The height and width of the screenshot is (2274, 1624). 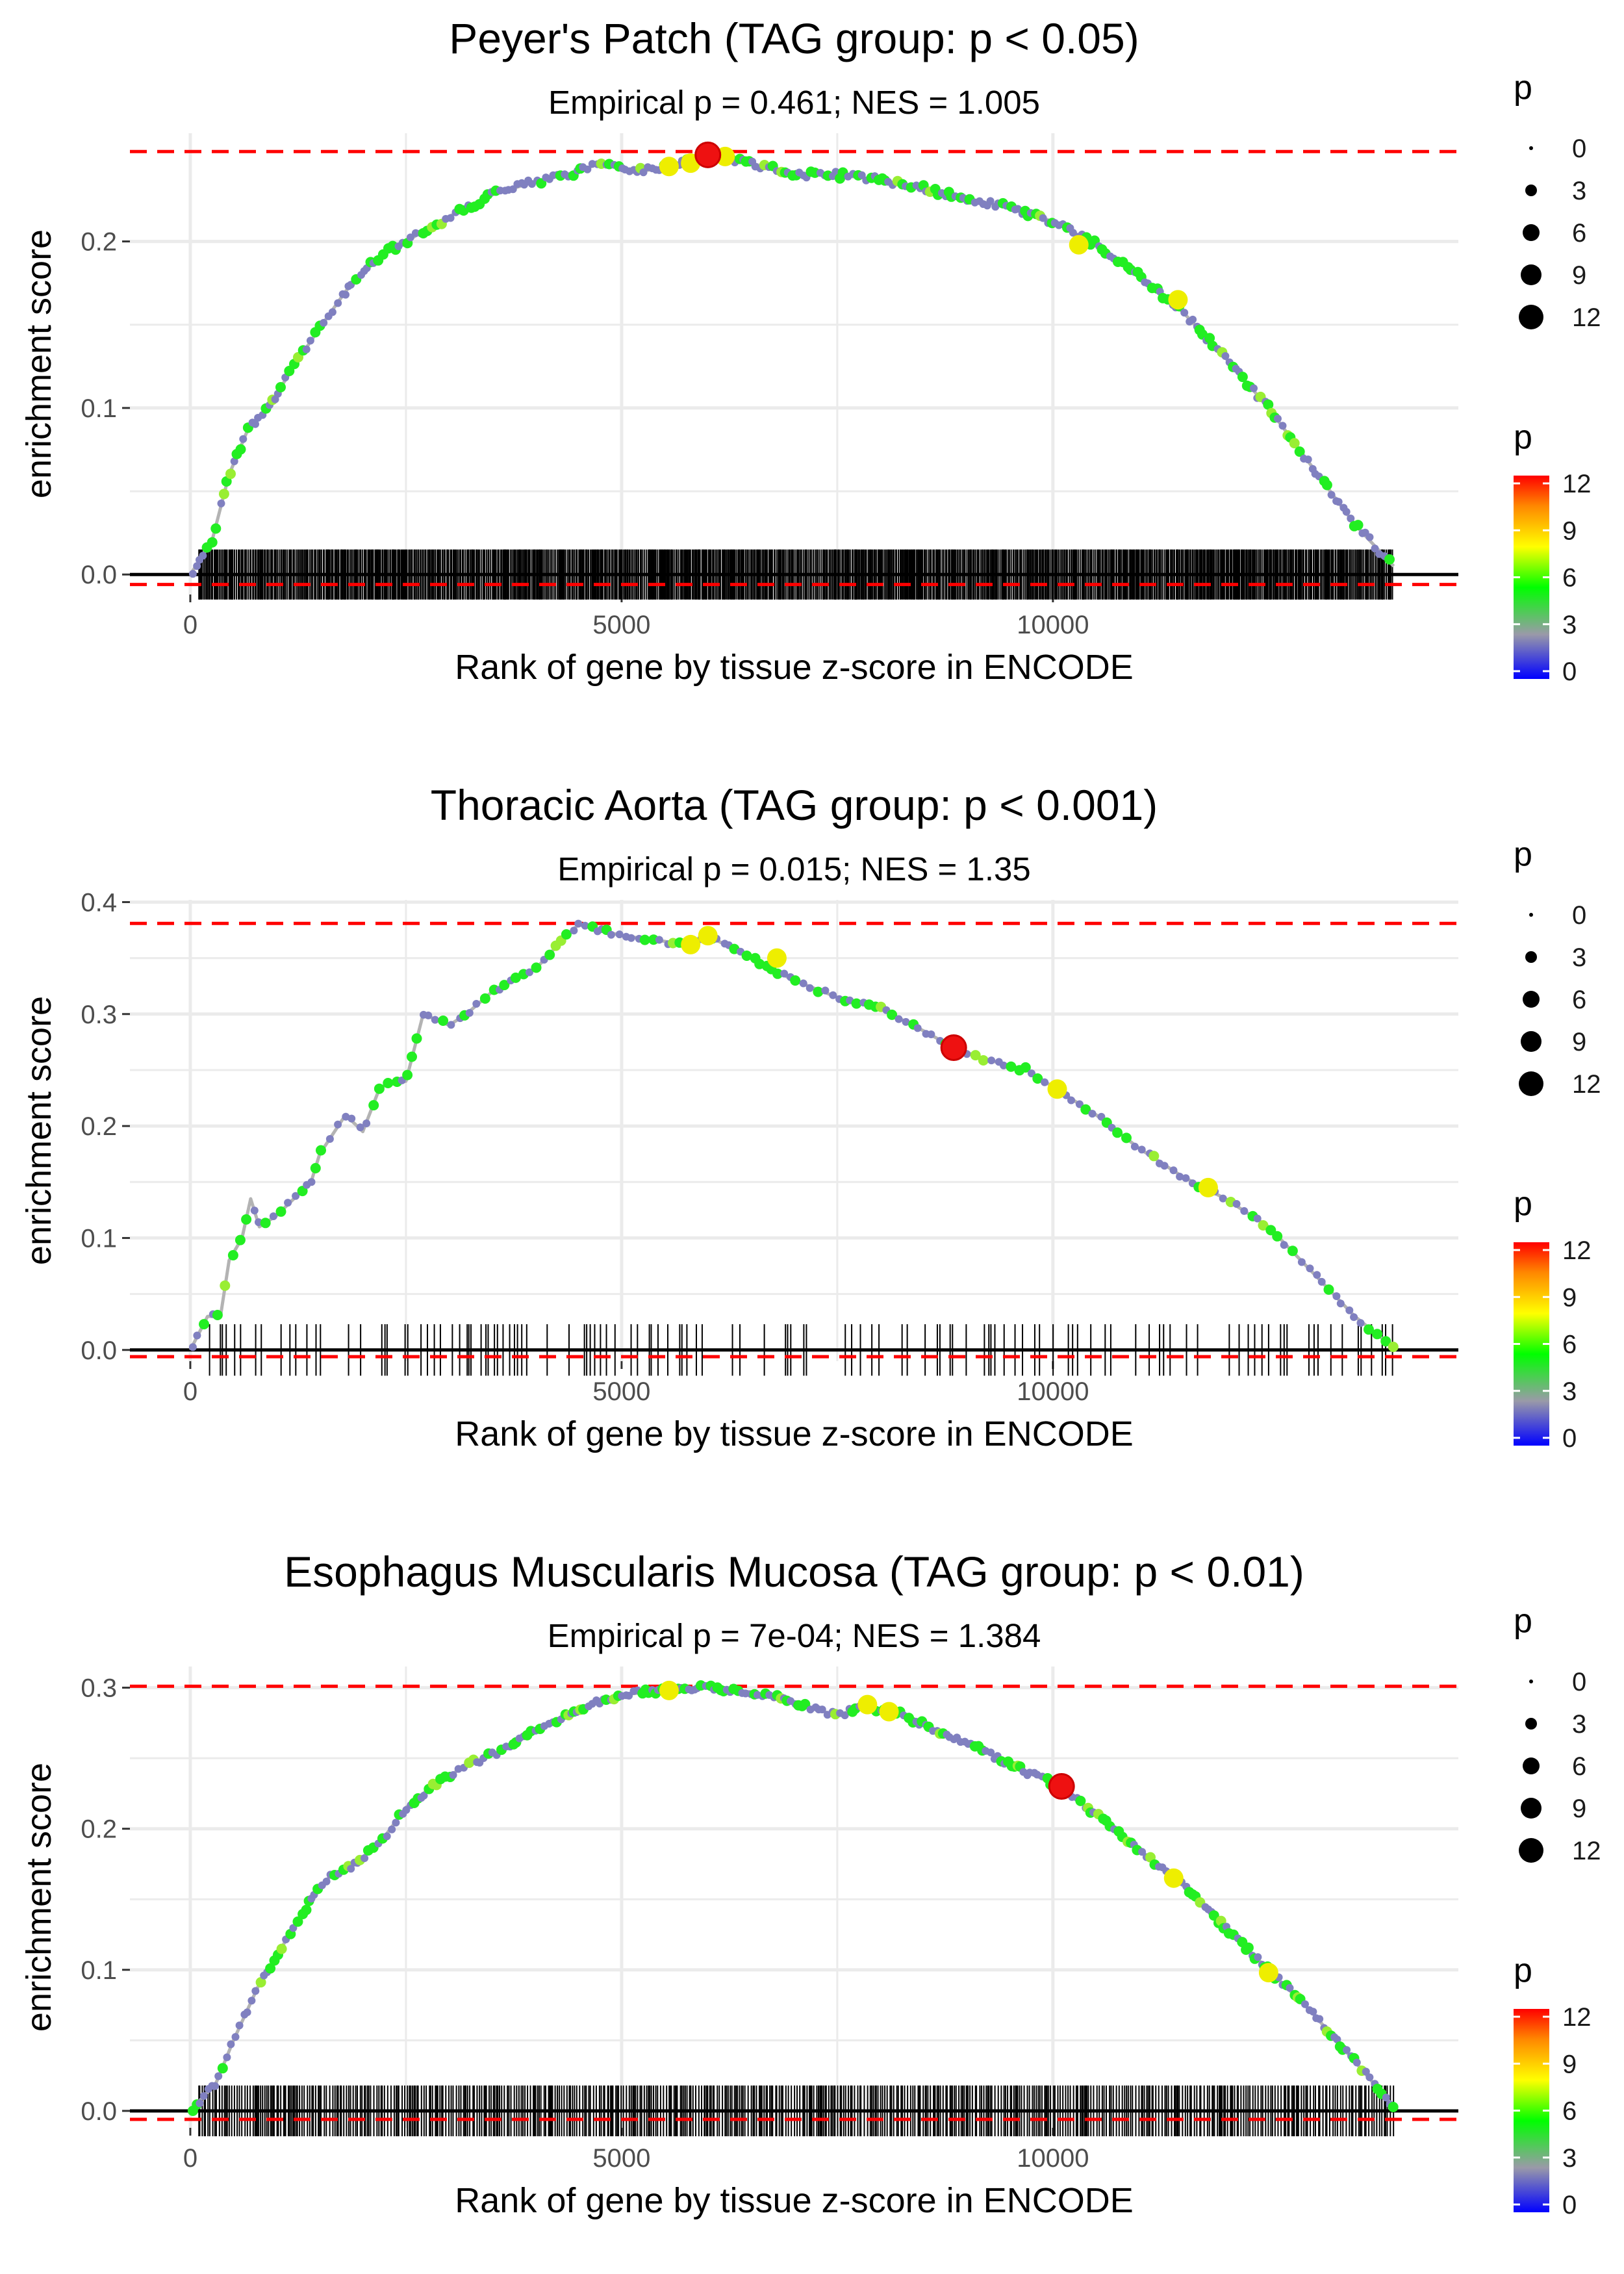 What do you see at coordinates (791, 364) in the screenshot?
I see `enrichment-curve` at bounding box center [791, 364].